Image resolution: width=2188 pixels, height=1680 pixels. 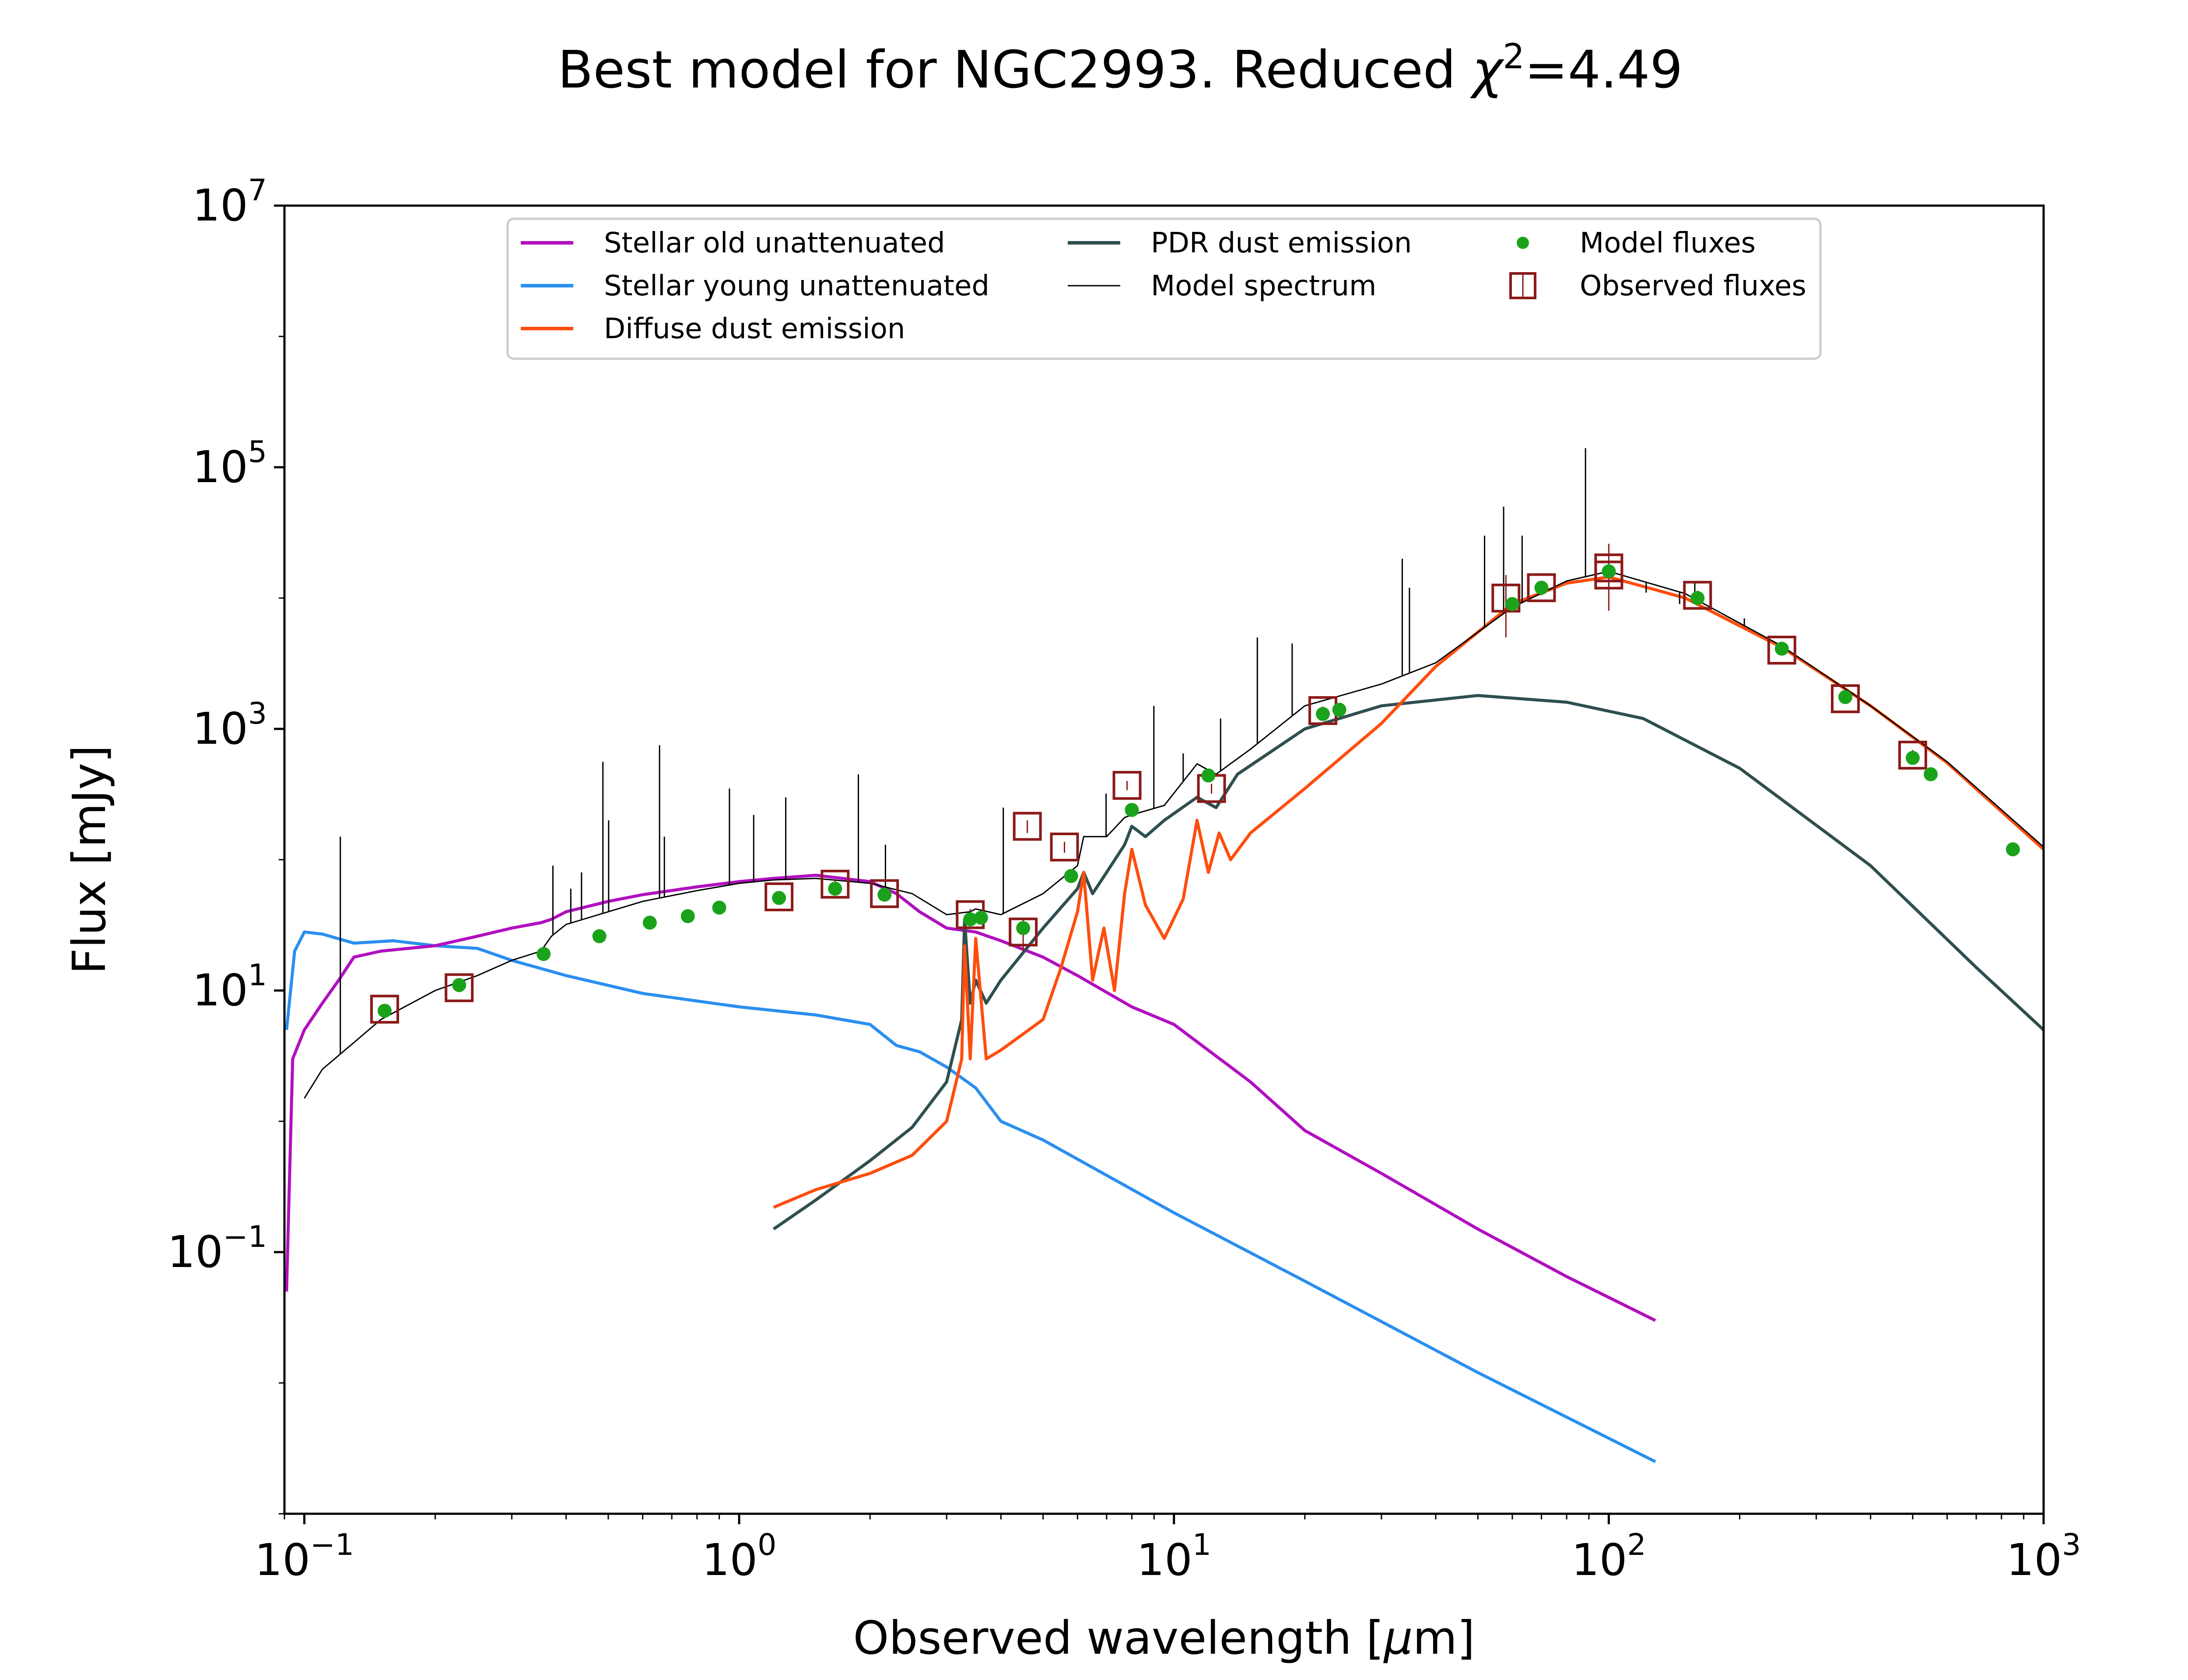 What do you see at coordinates (89, 859) in the screenshot?
I see `y-axis-label: Flux [mJy]` at bounding box center [89, 859].